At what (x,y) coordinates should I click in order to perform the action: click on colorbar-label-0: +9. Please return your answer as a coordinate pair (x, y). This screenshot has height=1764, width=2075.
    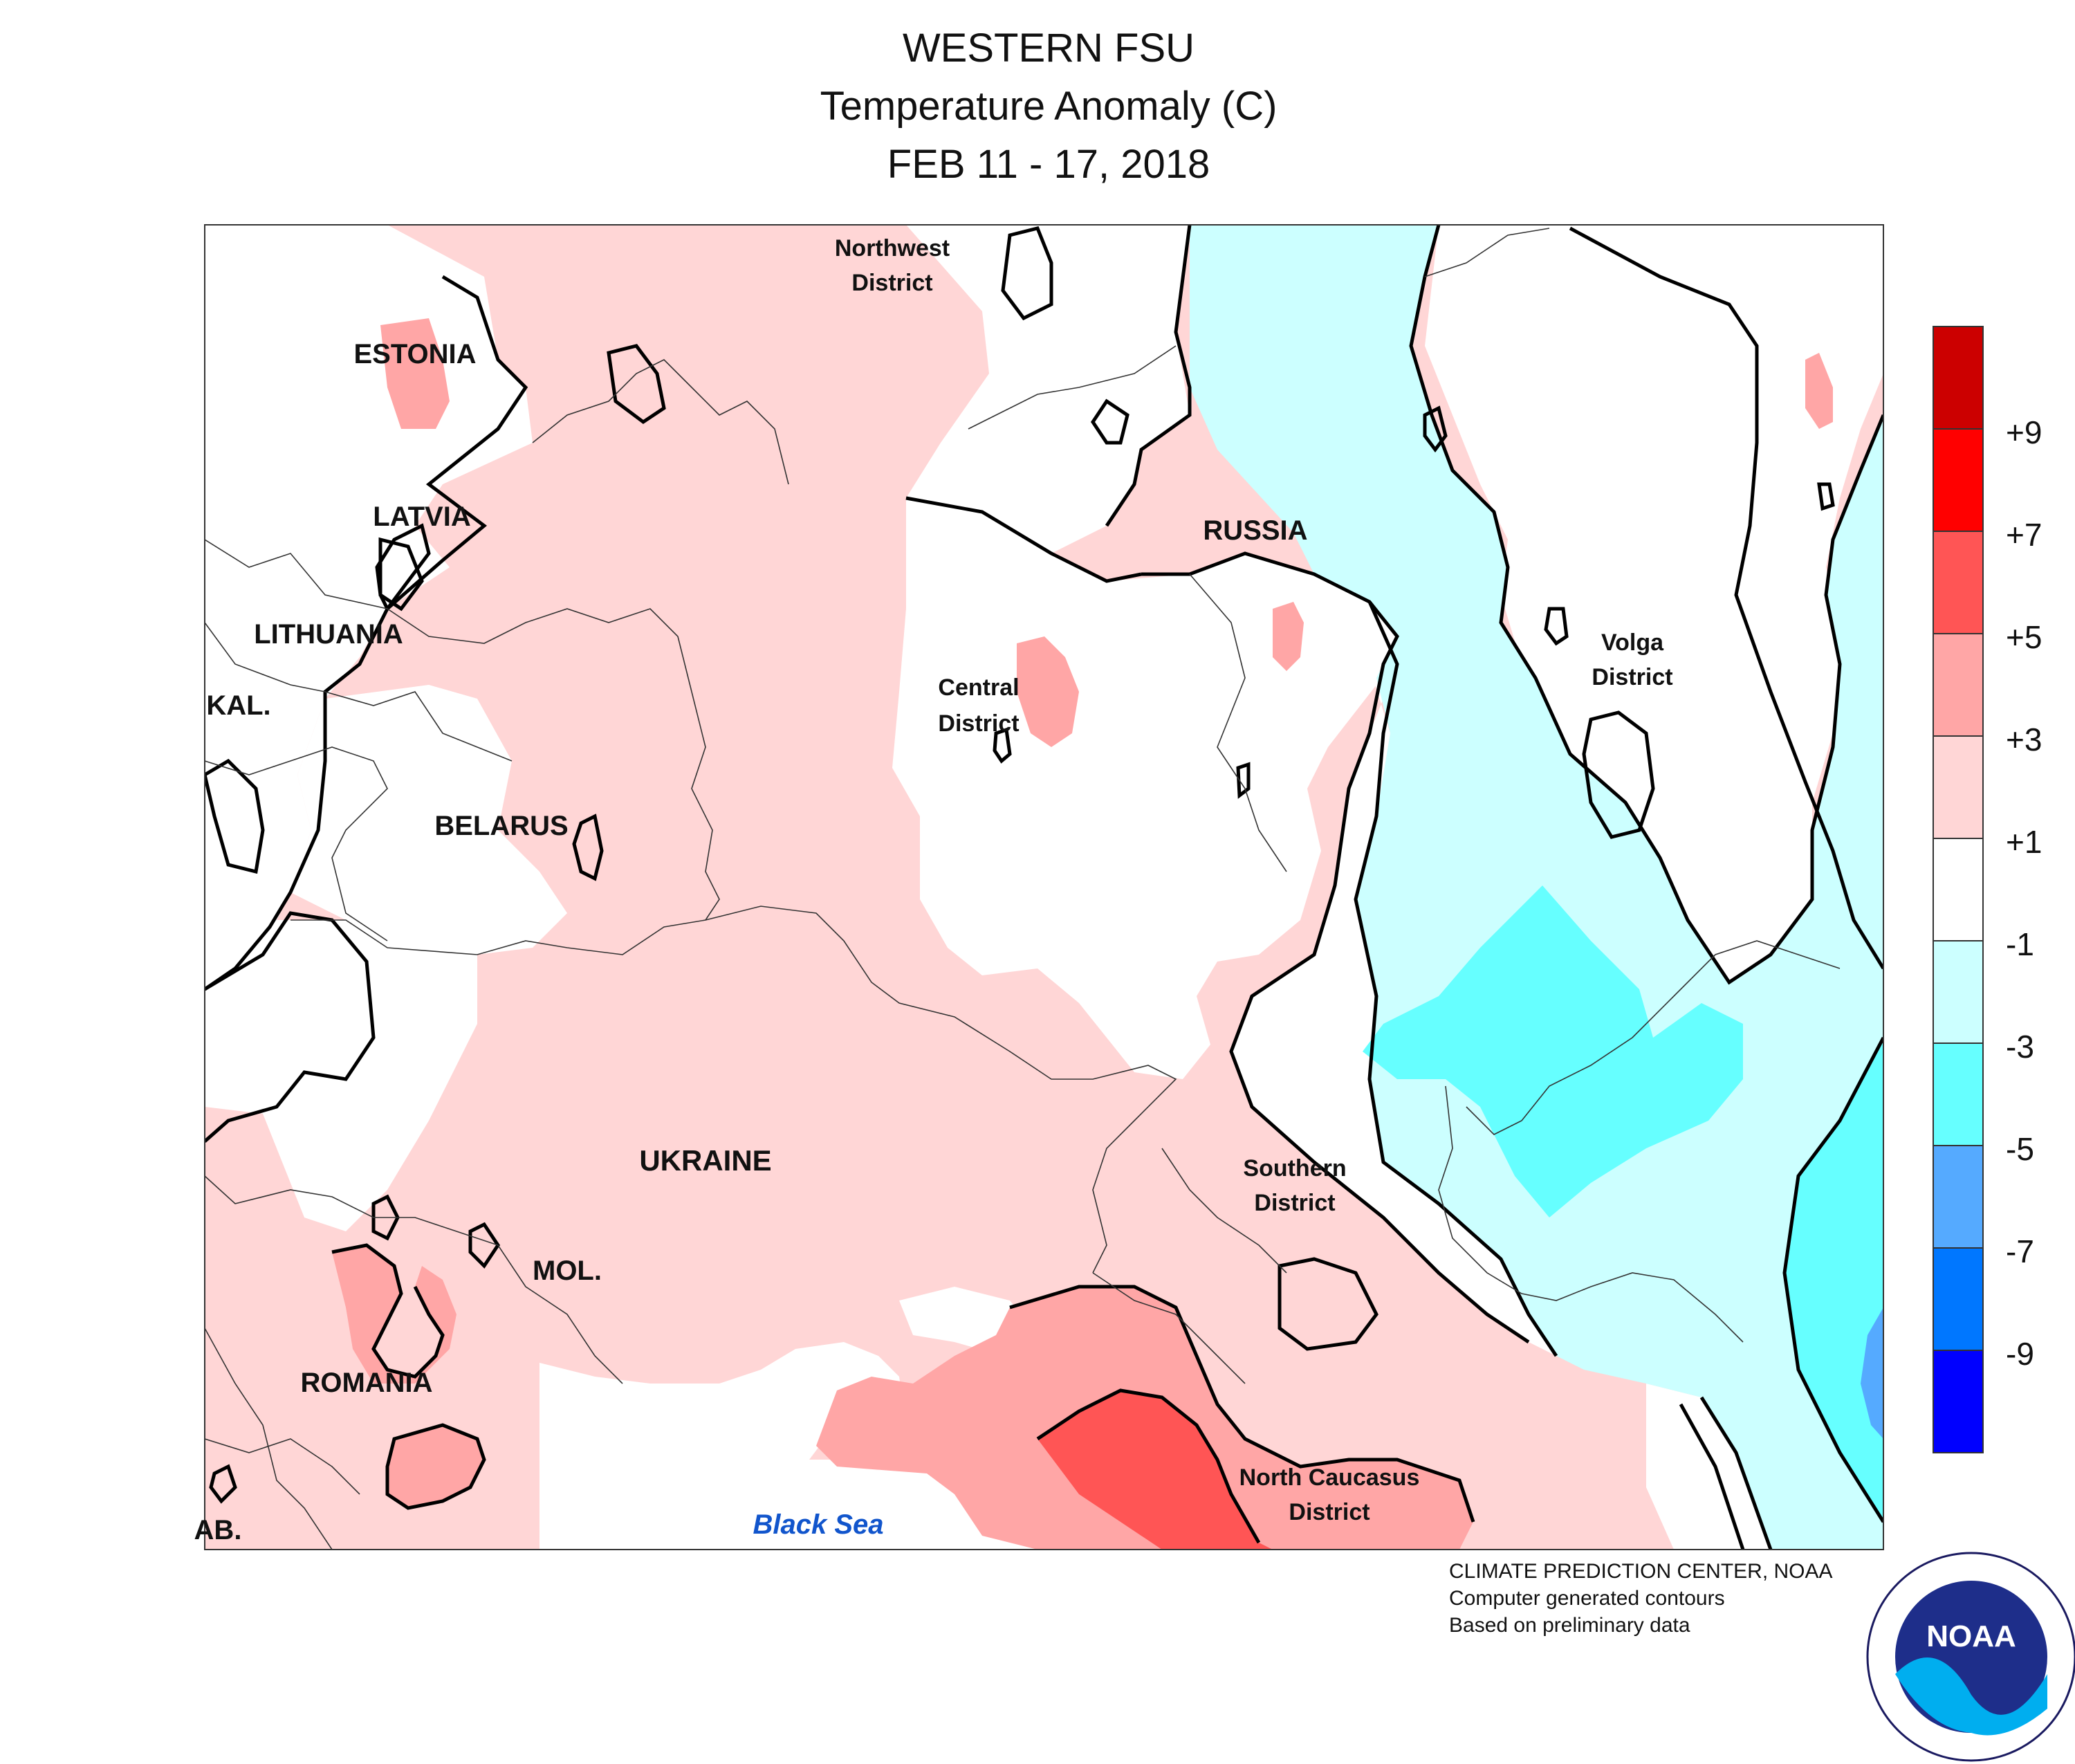
    Looking at the image, I should click on (2024, 432).